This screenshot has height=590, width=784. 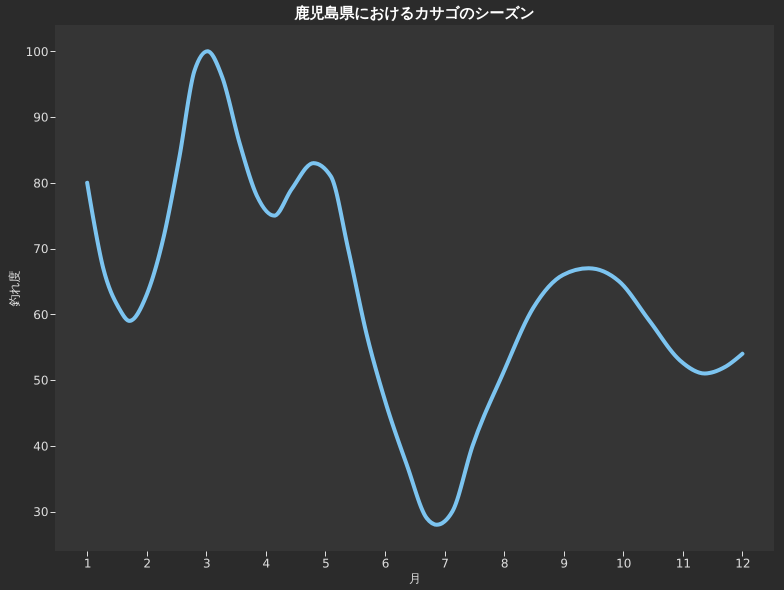 What do you see at coordinates (386, 563) in the screenshot?
I see `x-tick-label: 6` at bounding box center [386, 563].